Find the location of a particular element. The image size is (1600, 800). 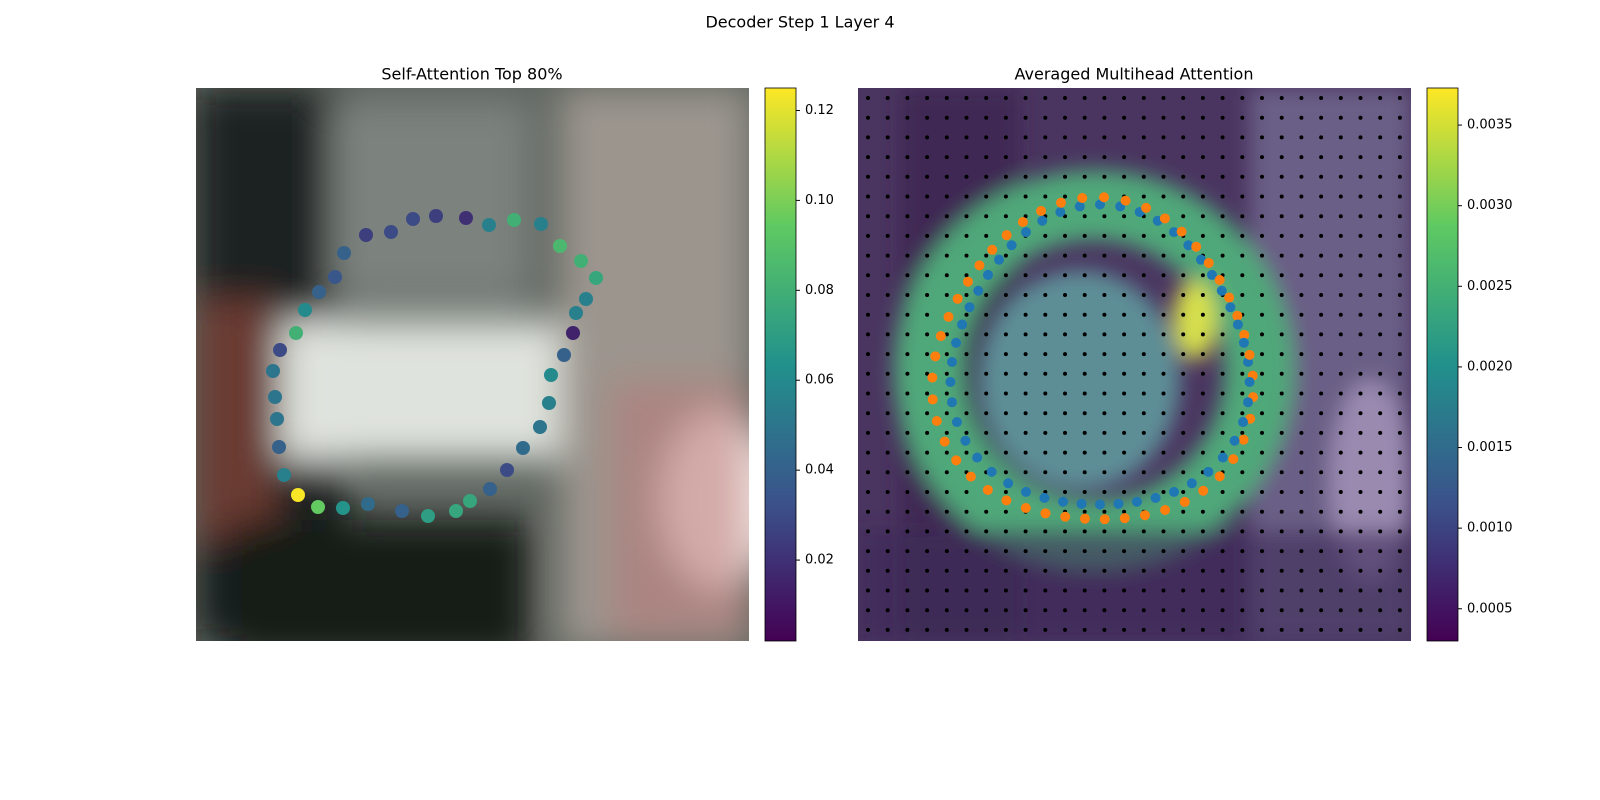

panel-title: Self-Attention Top 80% is located at coordinates (471, 74).